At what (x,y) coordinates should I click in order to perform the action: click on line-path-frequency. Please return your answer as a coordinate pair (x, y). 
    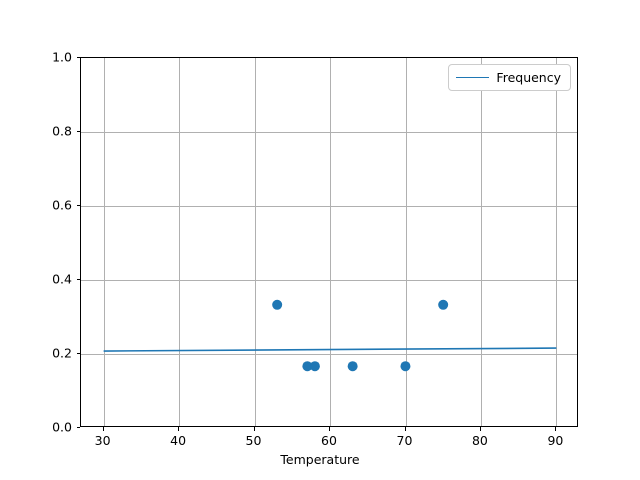
    Looking at the image, I should click on (330, 349).